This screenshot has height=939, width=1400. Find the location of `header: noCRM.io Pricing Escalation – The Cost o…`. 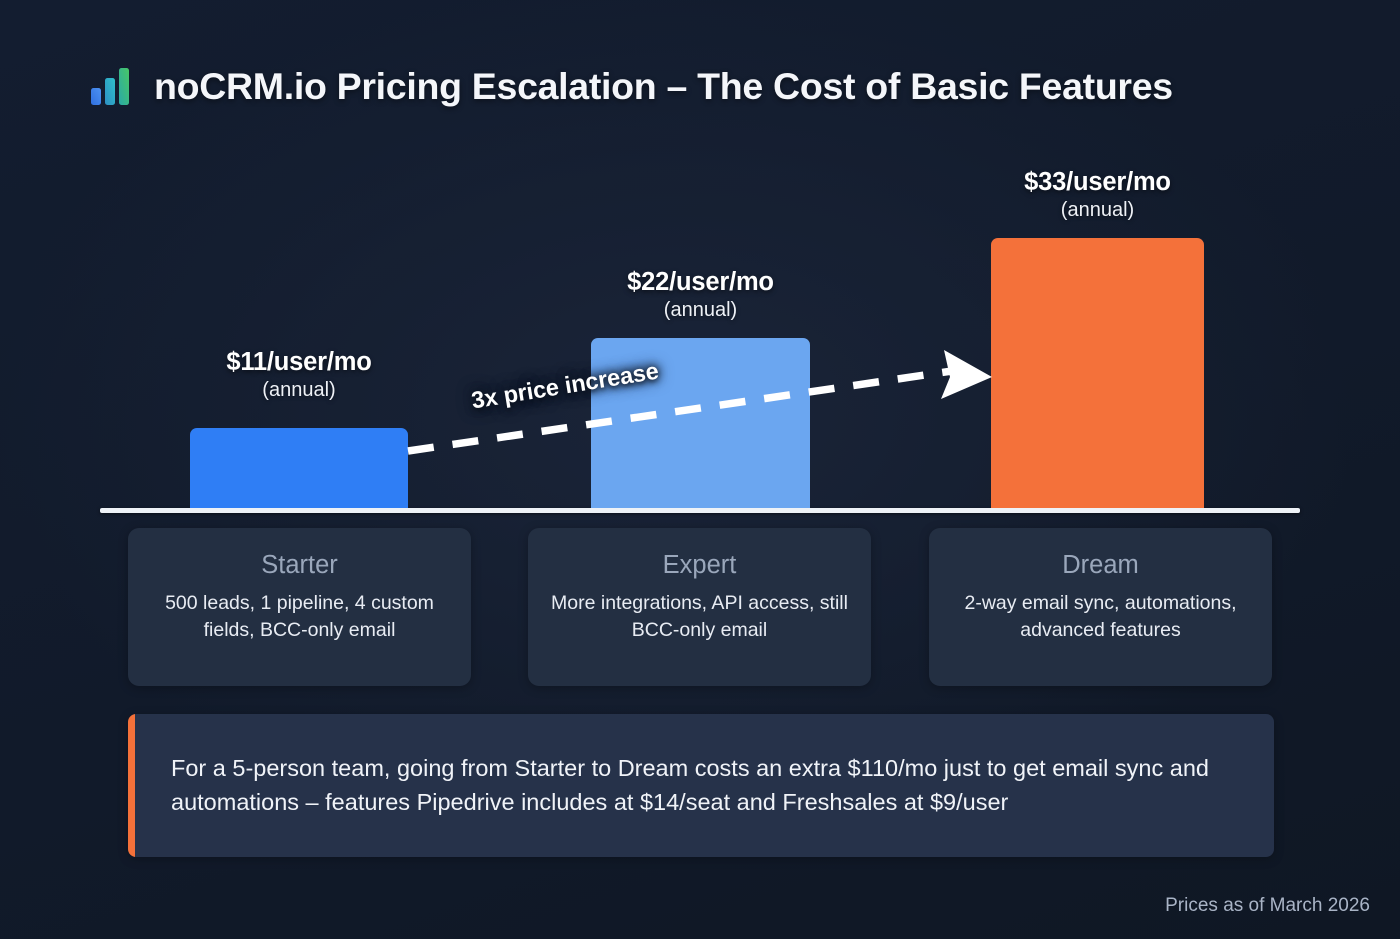

header: noCRM.io Pricing Escalation – The Cost o… is located at coordinates (630, 86).